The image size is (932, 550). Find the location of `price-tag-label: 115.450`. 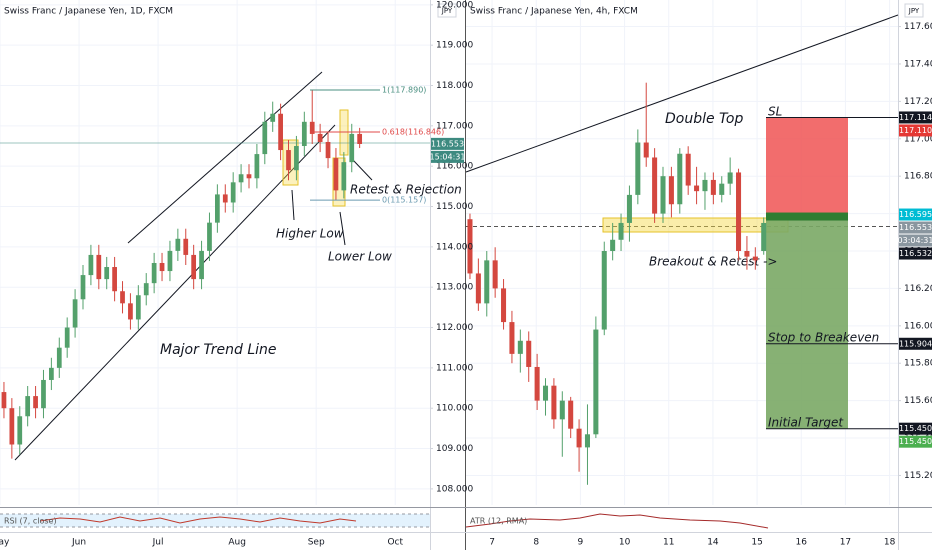

price-tag-label: 115.450 is located at coordinates (915, 441).